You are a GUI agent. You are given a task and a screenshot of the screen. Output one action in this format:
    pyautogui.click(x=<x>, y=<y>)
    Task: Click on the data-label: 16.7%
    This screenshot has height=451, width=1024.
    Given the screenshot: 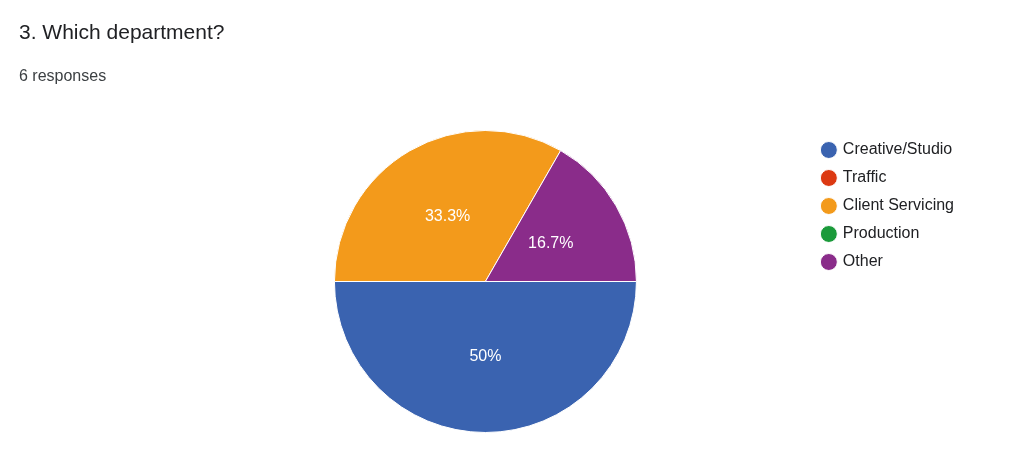 What is the action you would take?
    pyautogui.click(x=551, y=243)
    